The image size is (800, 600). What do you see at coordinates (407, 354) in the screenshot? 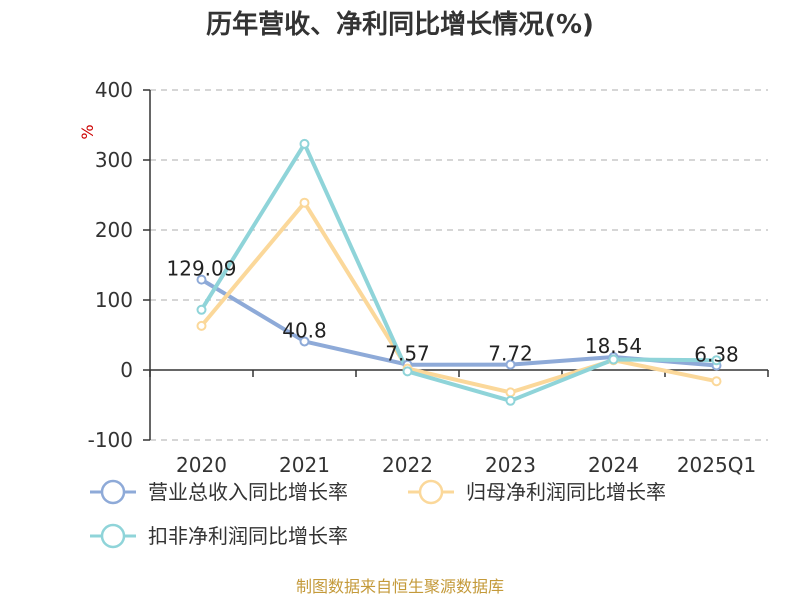
I see `data-label: 7.57` at bounding box center [407, 354].